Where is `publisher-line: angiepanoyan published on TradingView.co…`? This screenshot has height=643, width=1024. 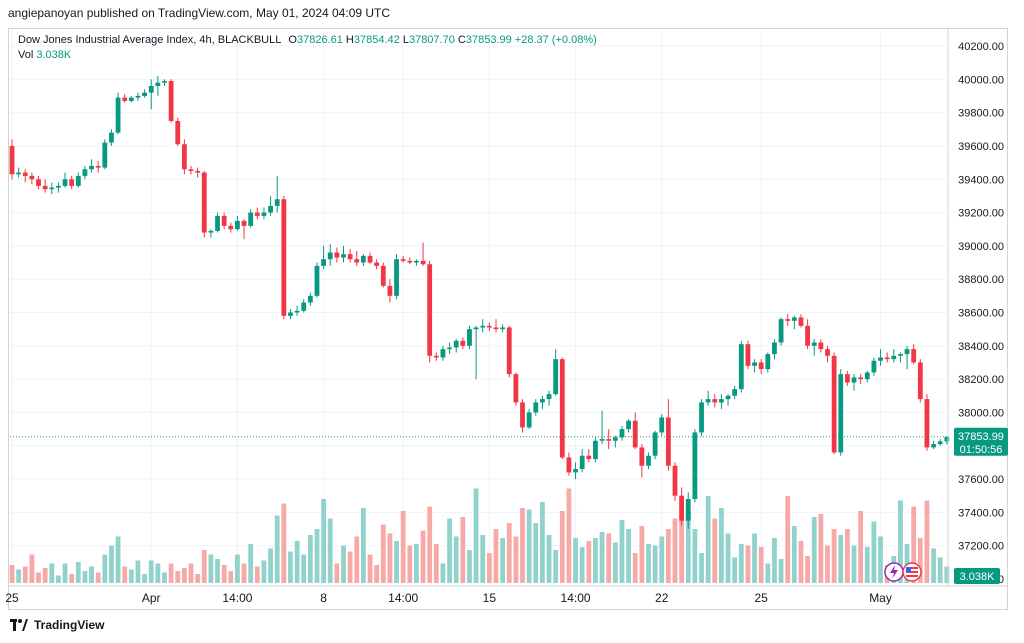 publisher-line: angiepanoyan published on TradingView.co… is located at coordinates (199, 13).